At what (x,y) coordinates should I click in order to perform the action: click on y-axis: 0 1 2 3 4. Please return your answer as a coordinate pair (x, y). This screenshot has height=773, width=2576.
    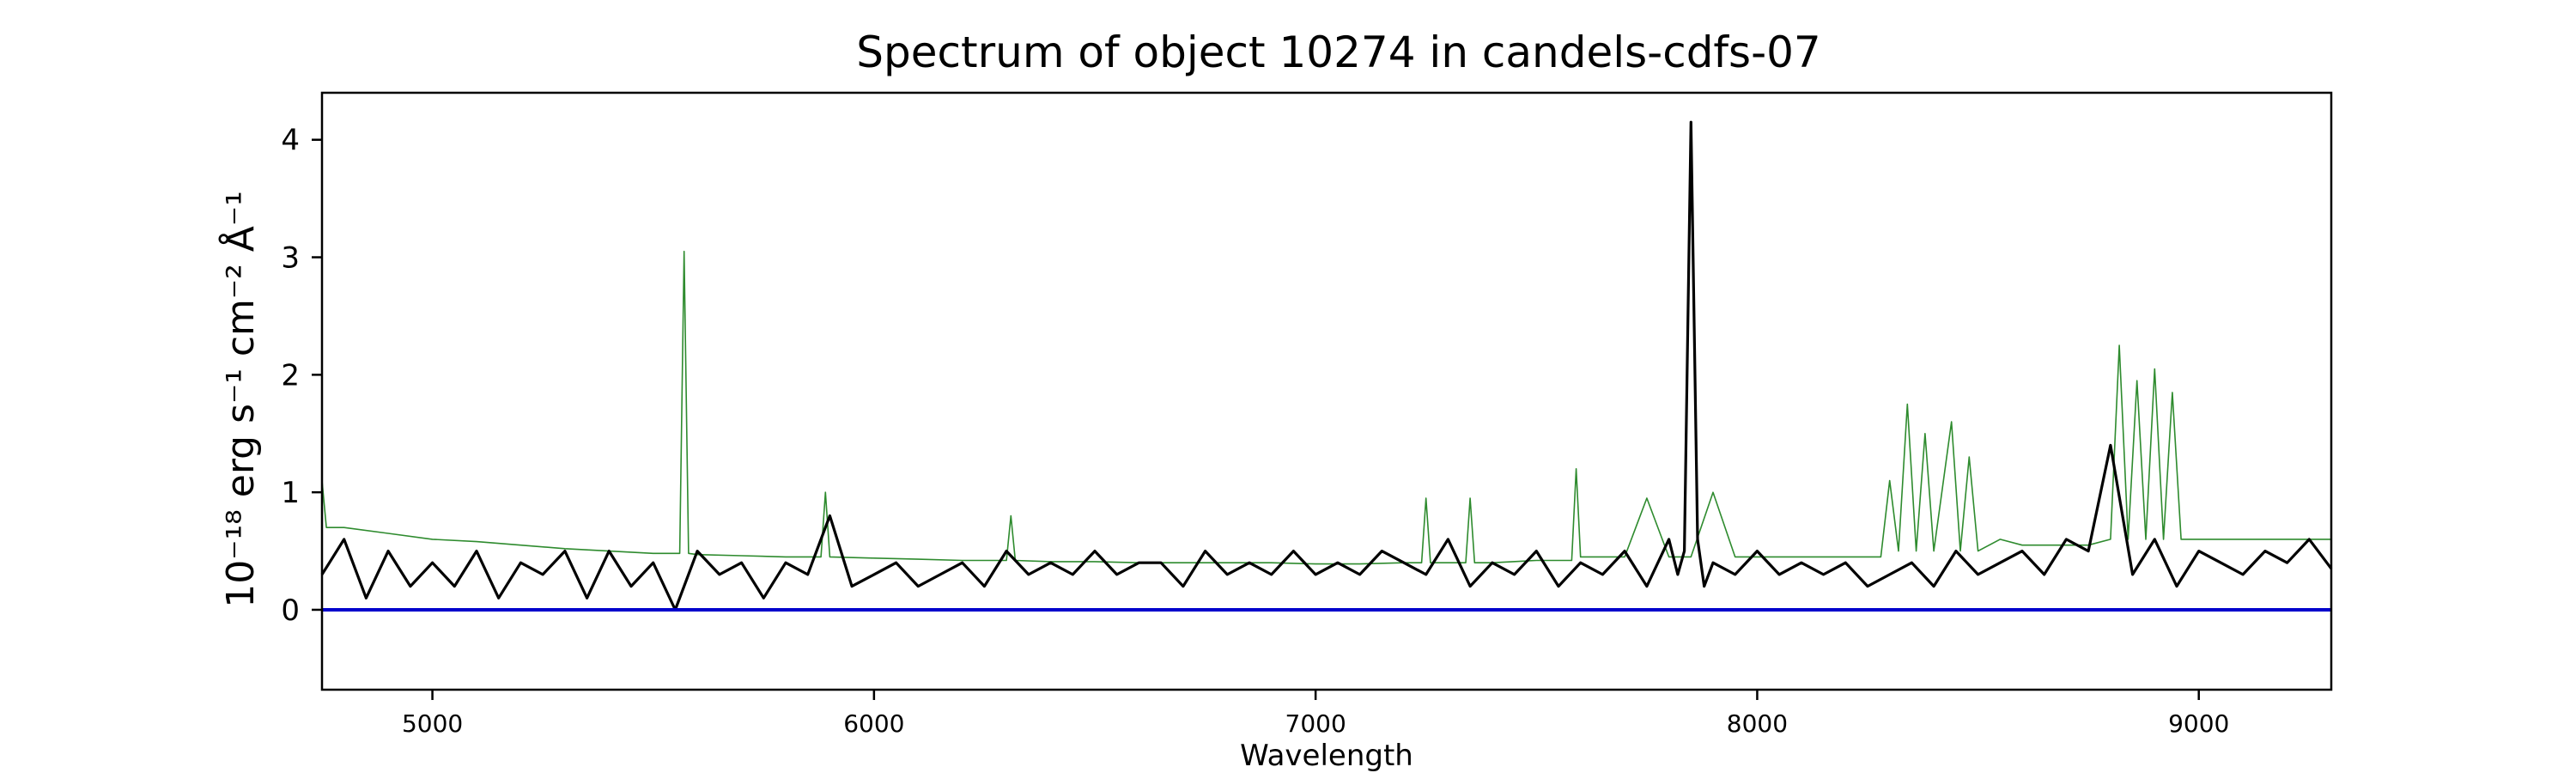
    Looking at the image, I should click on (301, 376).